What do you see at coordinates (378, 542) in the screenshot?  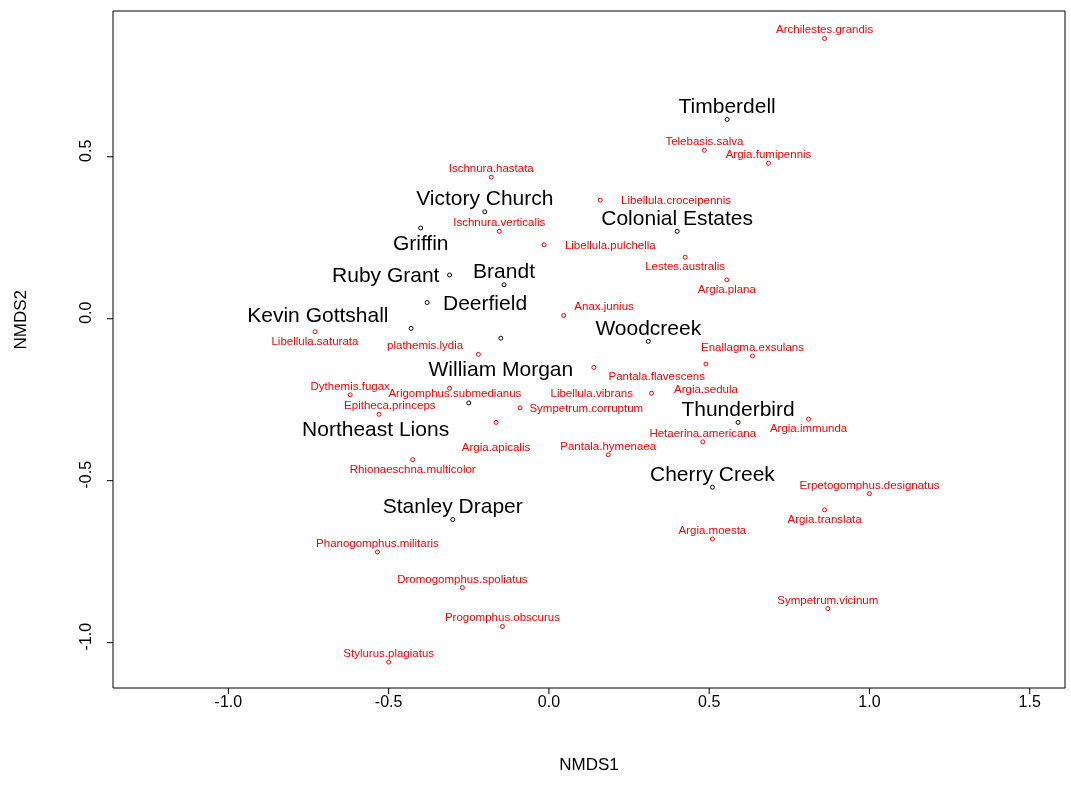 I see `data-label: Phanogomphus.militaris` at bounding box center [378, 542].